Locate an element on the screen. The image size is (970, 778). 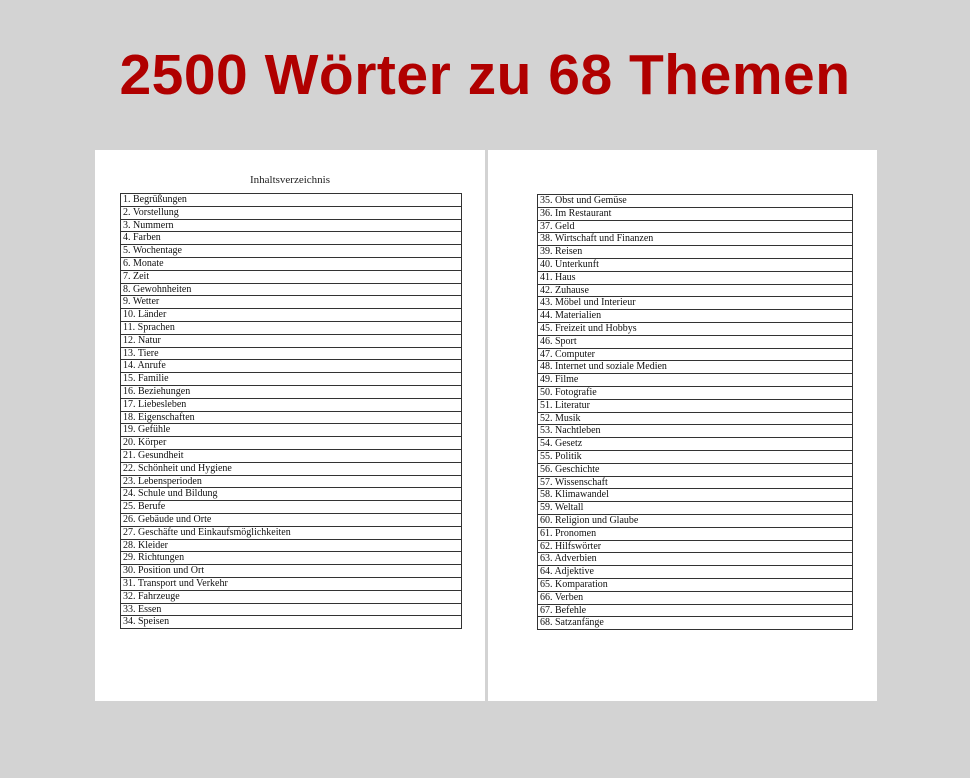
toc-row: 43. Möbel und Interieur is located at coordinates (695, 304).